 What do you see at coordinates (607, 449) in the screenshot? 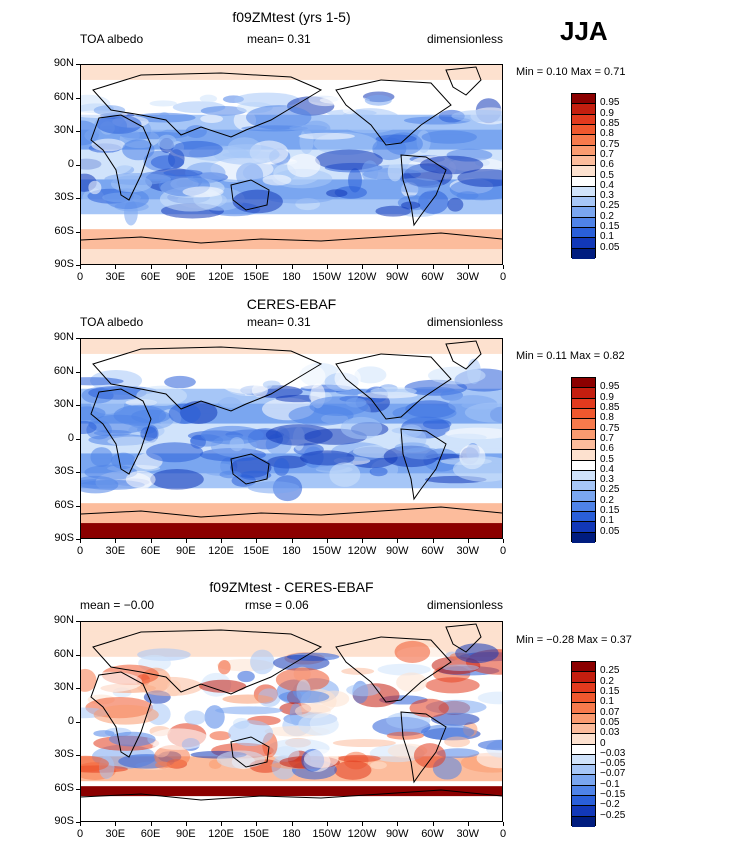
I see `colorbar-label: 0.6` at bounding box center [607, 449].